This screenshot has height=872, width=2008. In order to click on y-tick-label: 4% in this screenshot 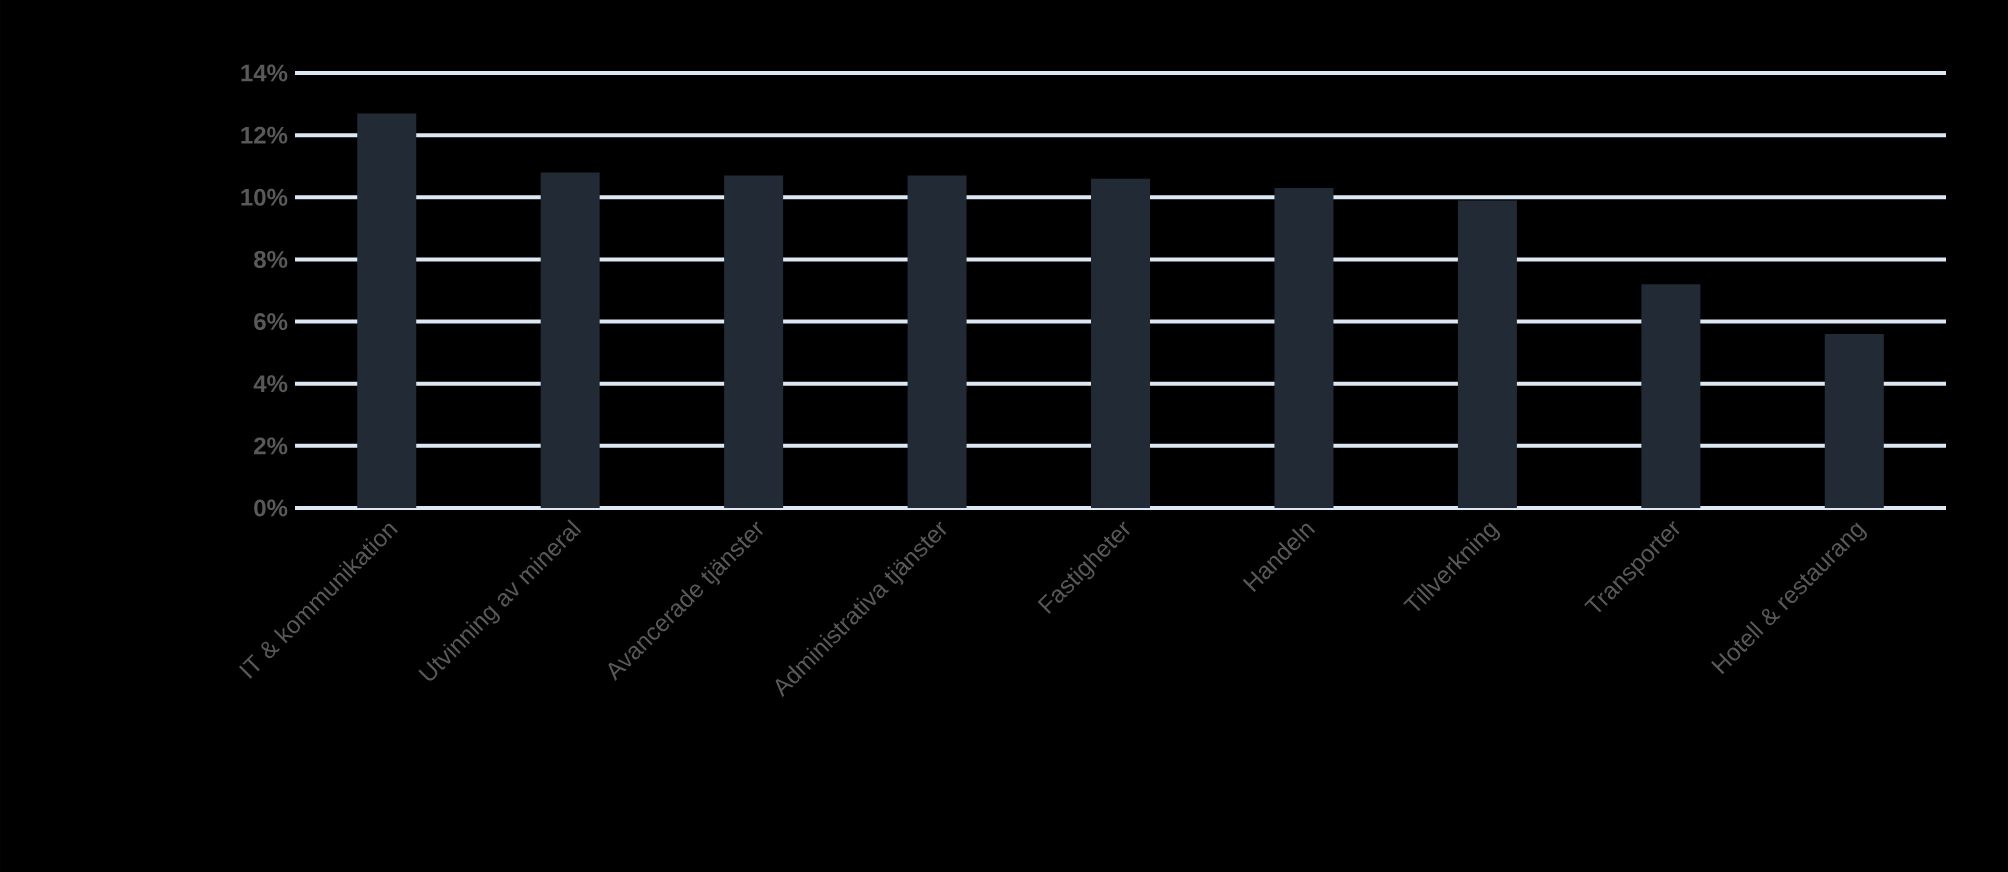, I will do `click(270, 384)`.